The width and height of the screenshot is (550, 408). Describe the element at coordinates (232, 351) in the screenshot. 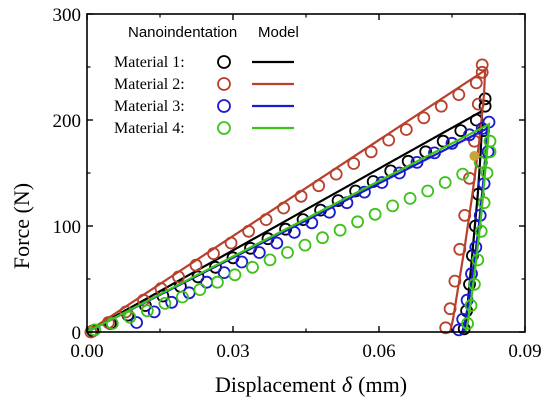

I see `x-tick-label: 0.03` at that location.